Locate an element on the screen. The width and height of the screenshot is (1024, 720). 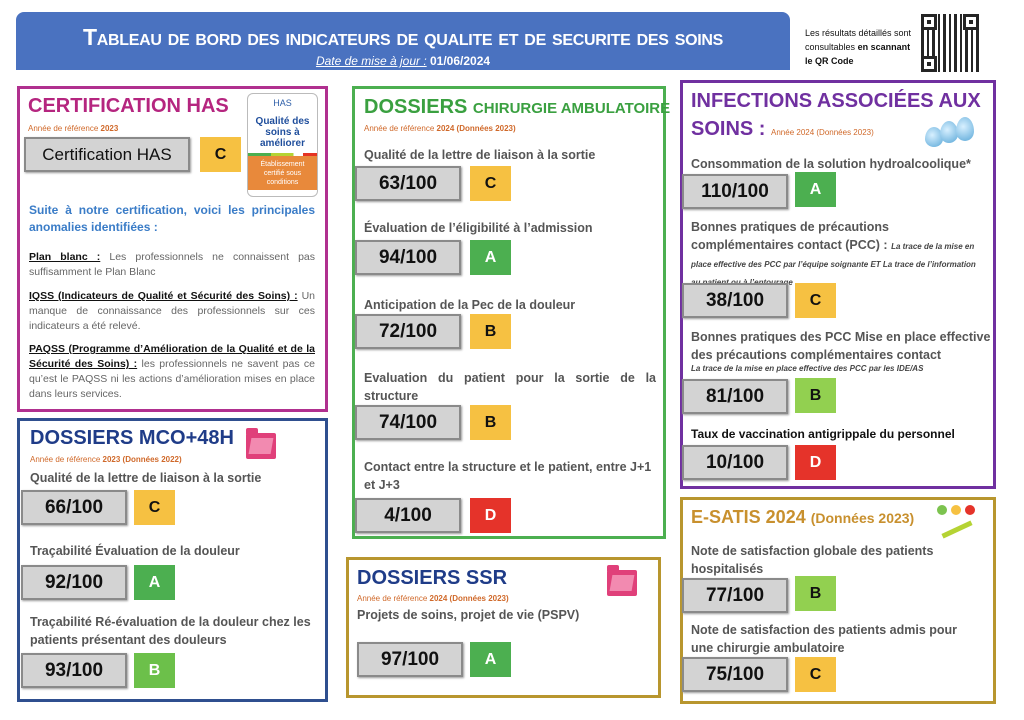
certification-ref: Année de référence 2023 is located at coordinates (73, 128).